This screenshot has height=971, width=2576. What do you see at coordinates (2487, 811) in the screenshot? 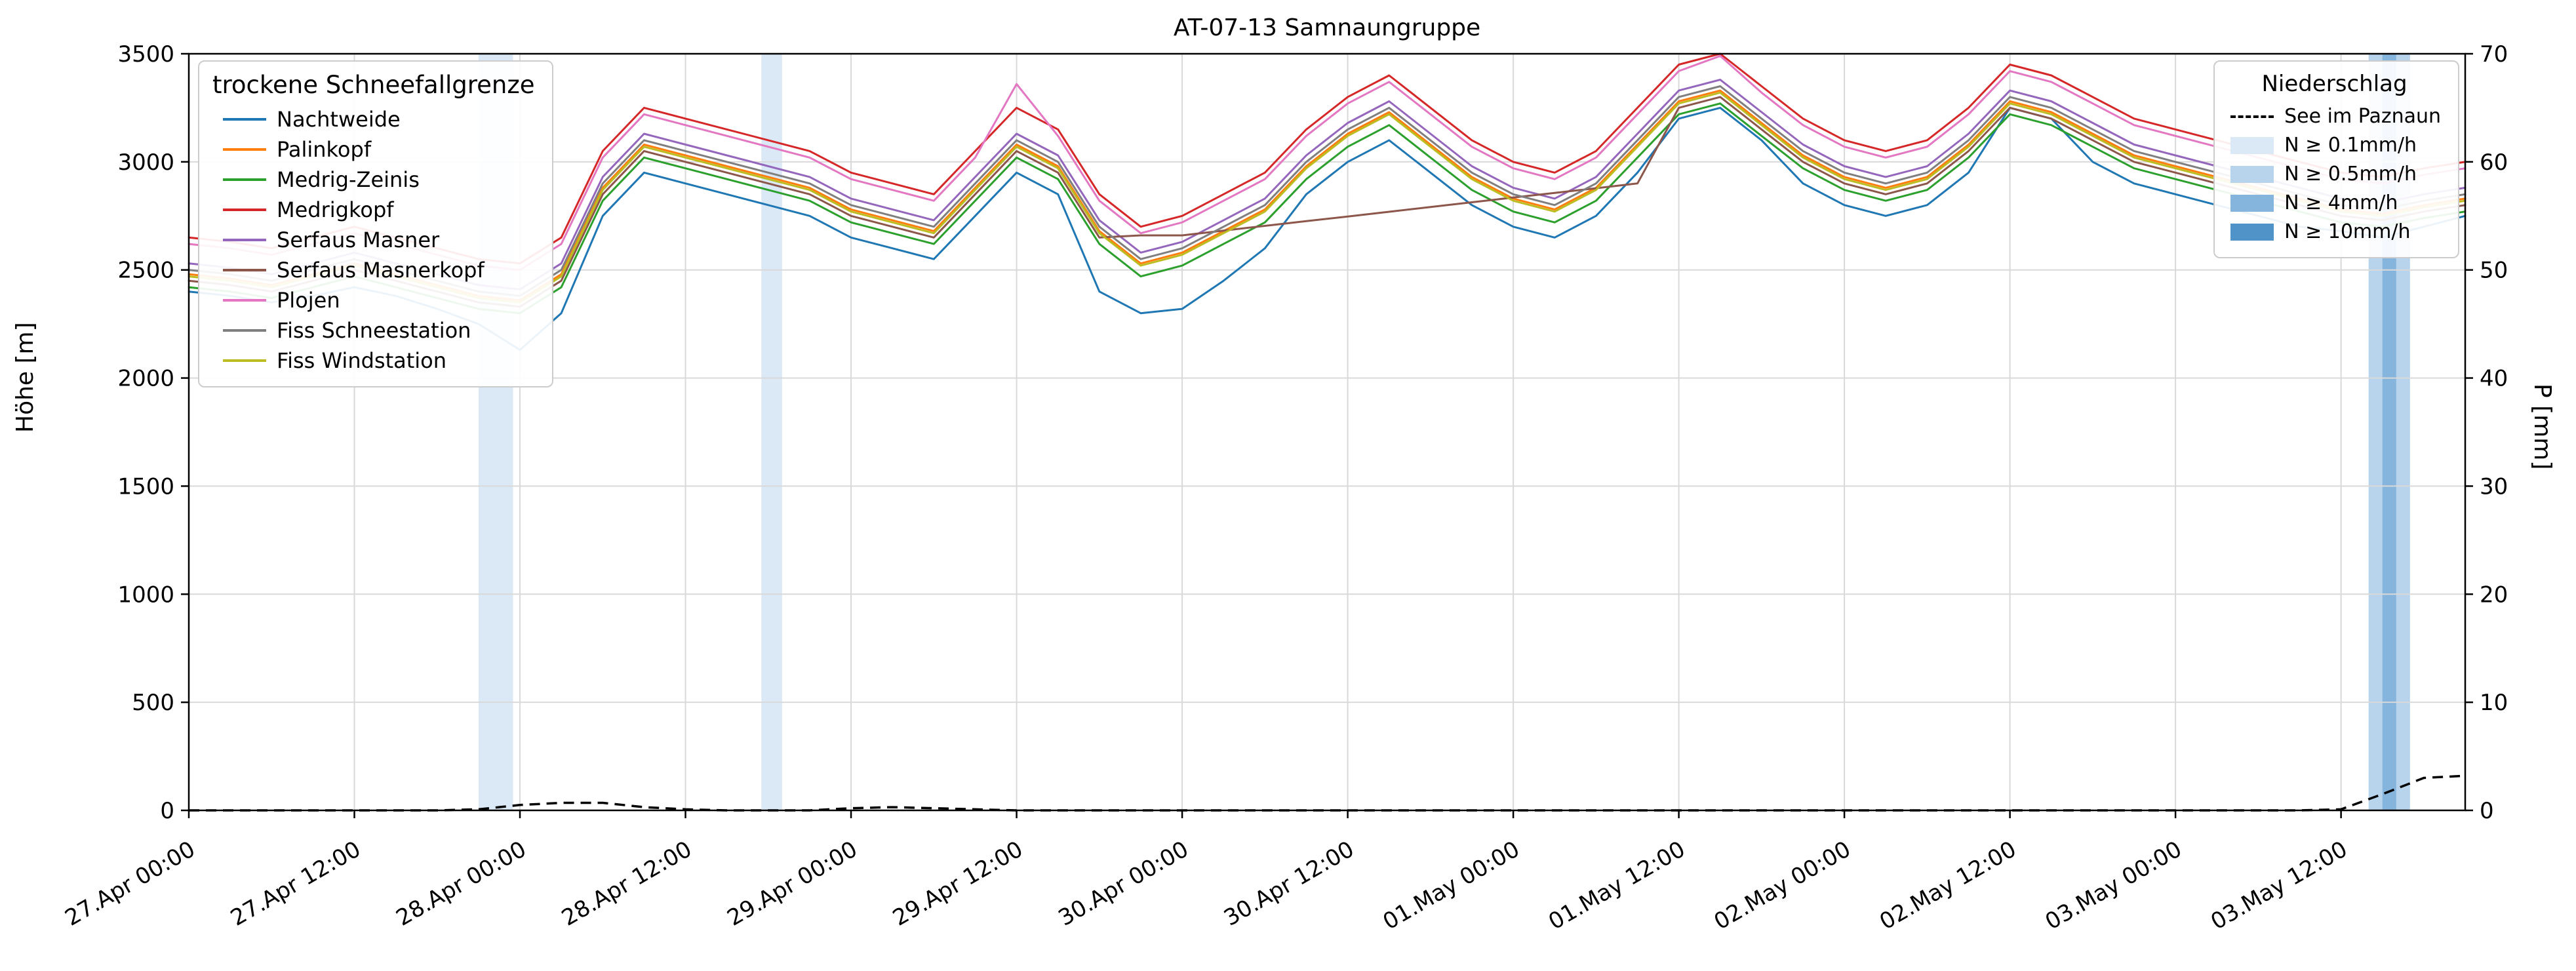
I see `ytick-right: 0` at bounding box center [2487, 811].